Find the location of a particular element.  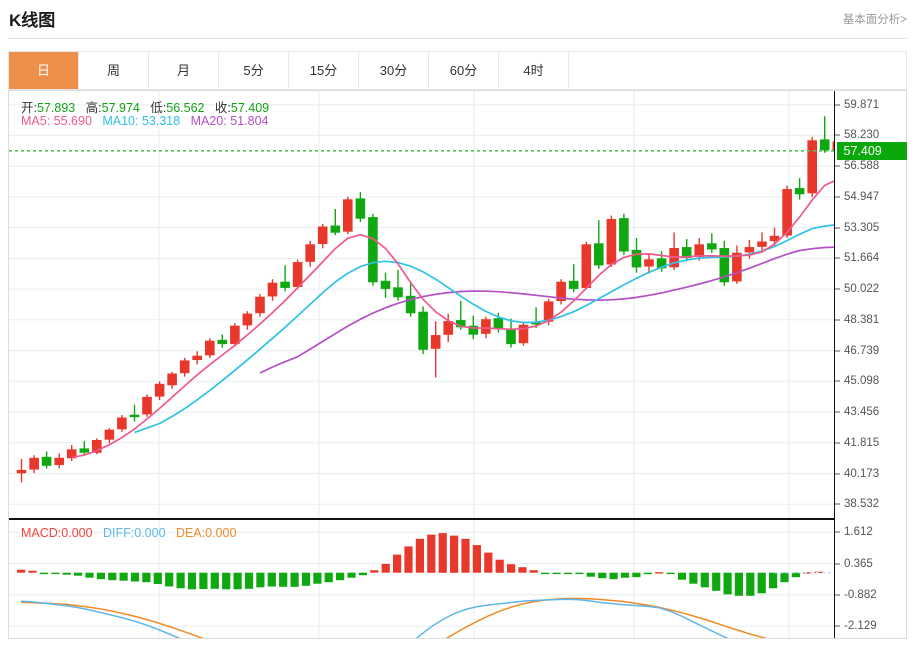

dea-value: 0.000 is located at coordinates (221, 533).